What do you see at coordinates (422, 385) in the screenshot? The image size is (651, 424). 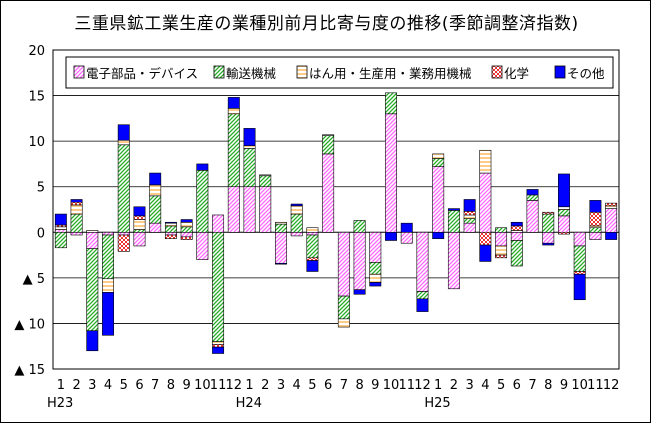 I see `x-tick-label: 12` at bounding box center [422, 385].